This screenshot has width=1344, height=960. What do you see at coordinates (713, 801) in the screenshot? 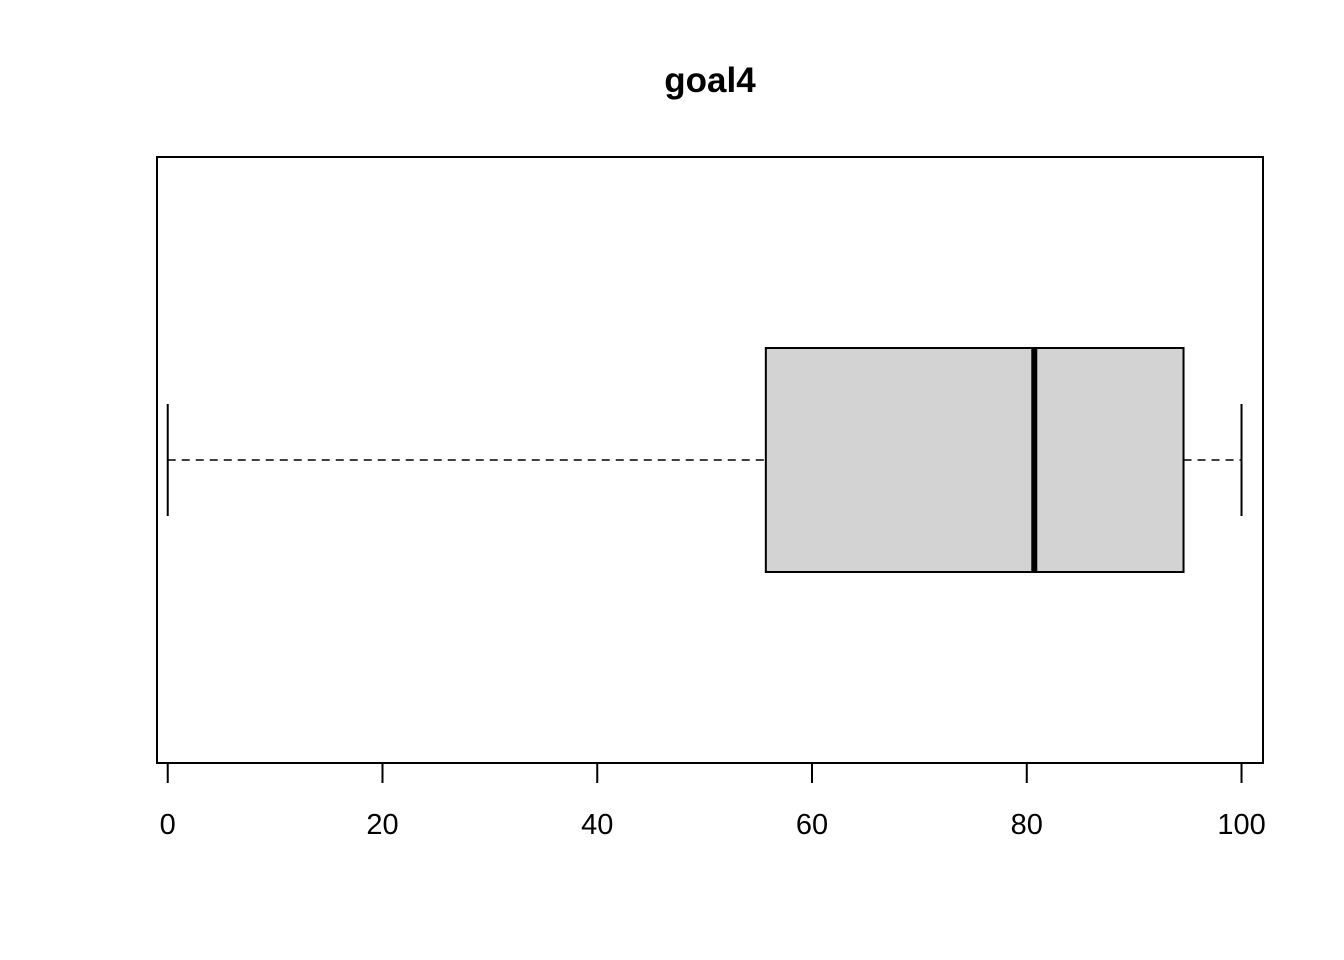
I see `x-axis: 0 20 40 60 80 100` at bounding box center [713, 801].